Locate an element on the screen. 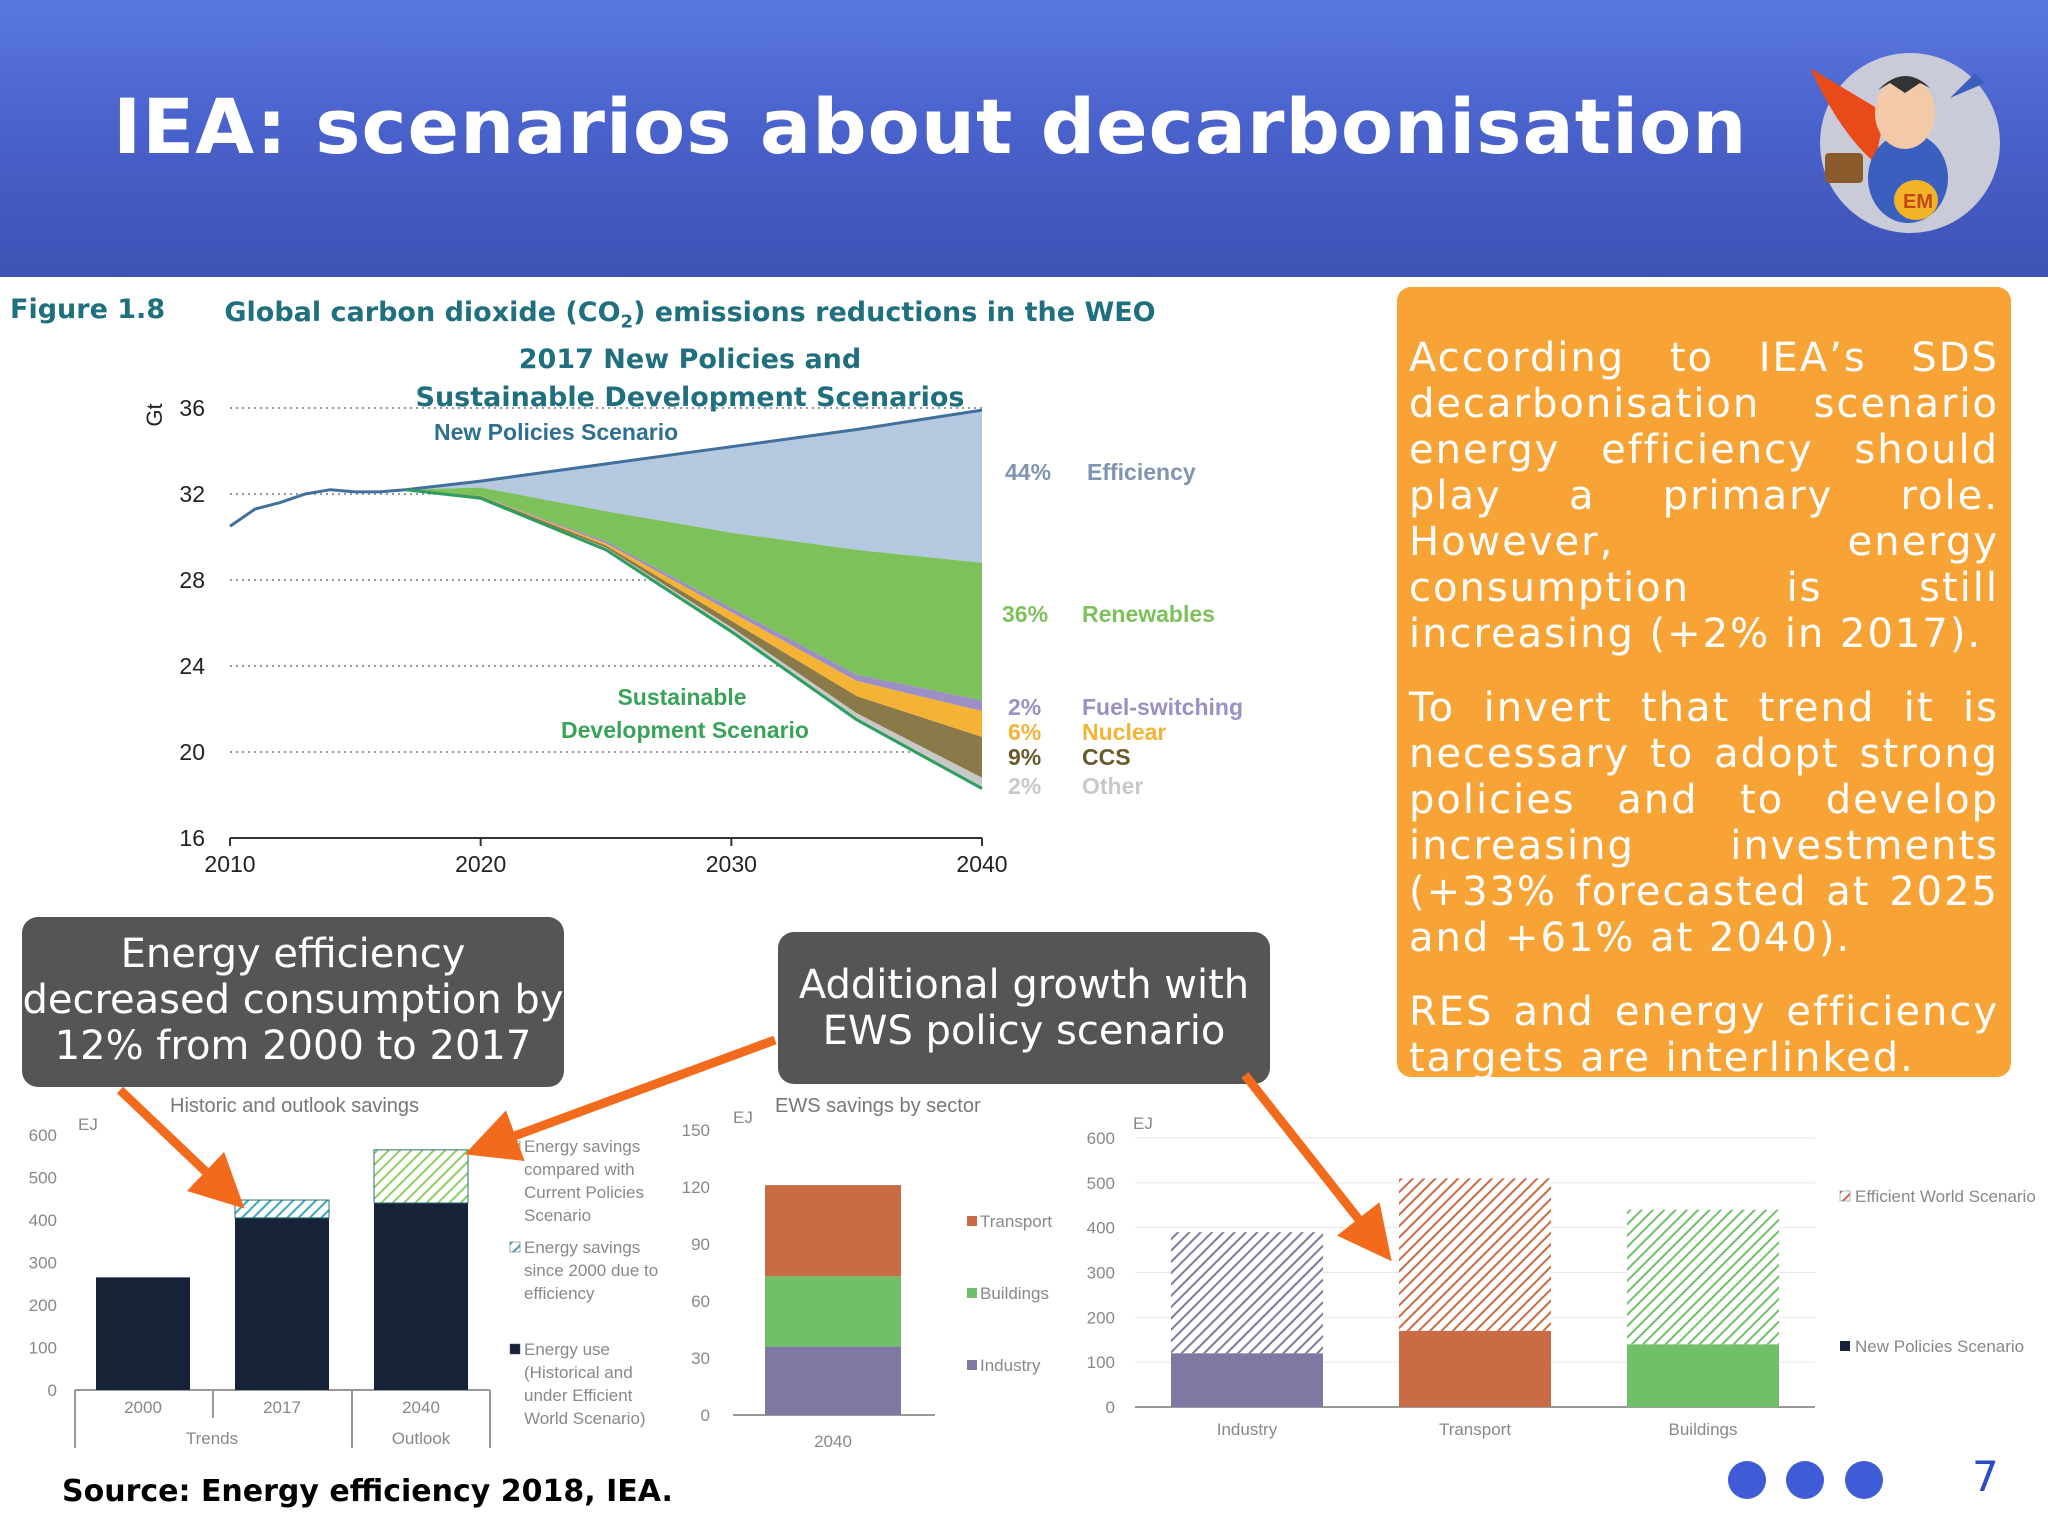  sds-label: Sustainable is located at coordinates (681, 697).